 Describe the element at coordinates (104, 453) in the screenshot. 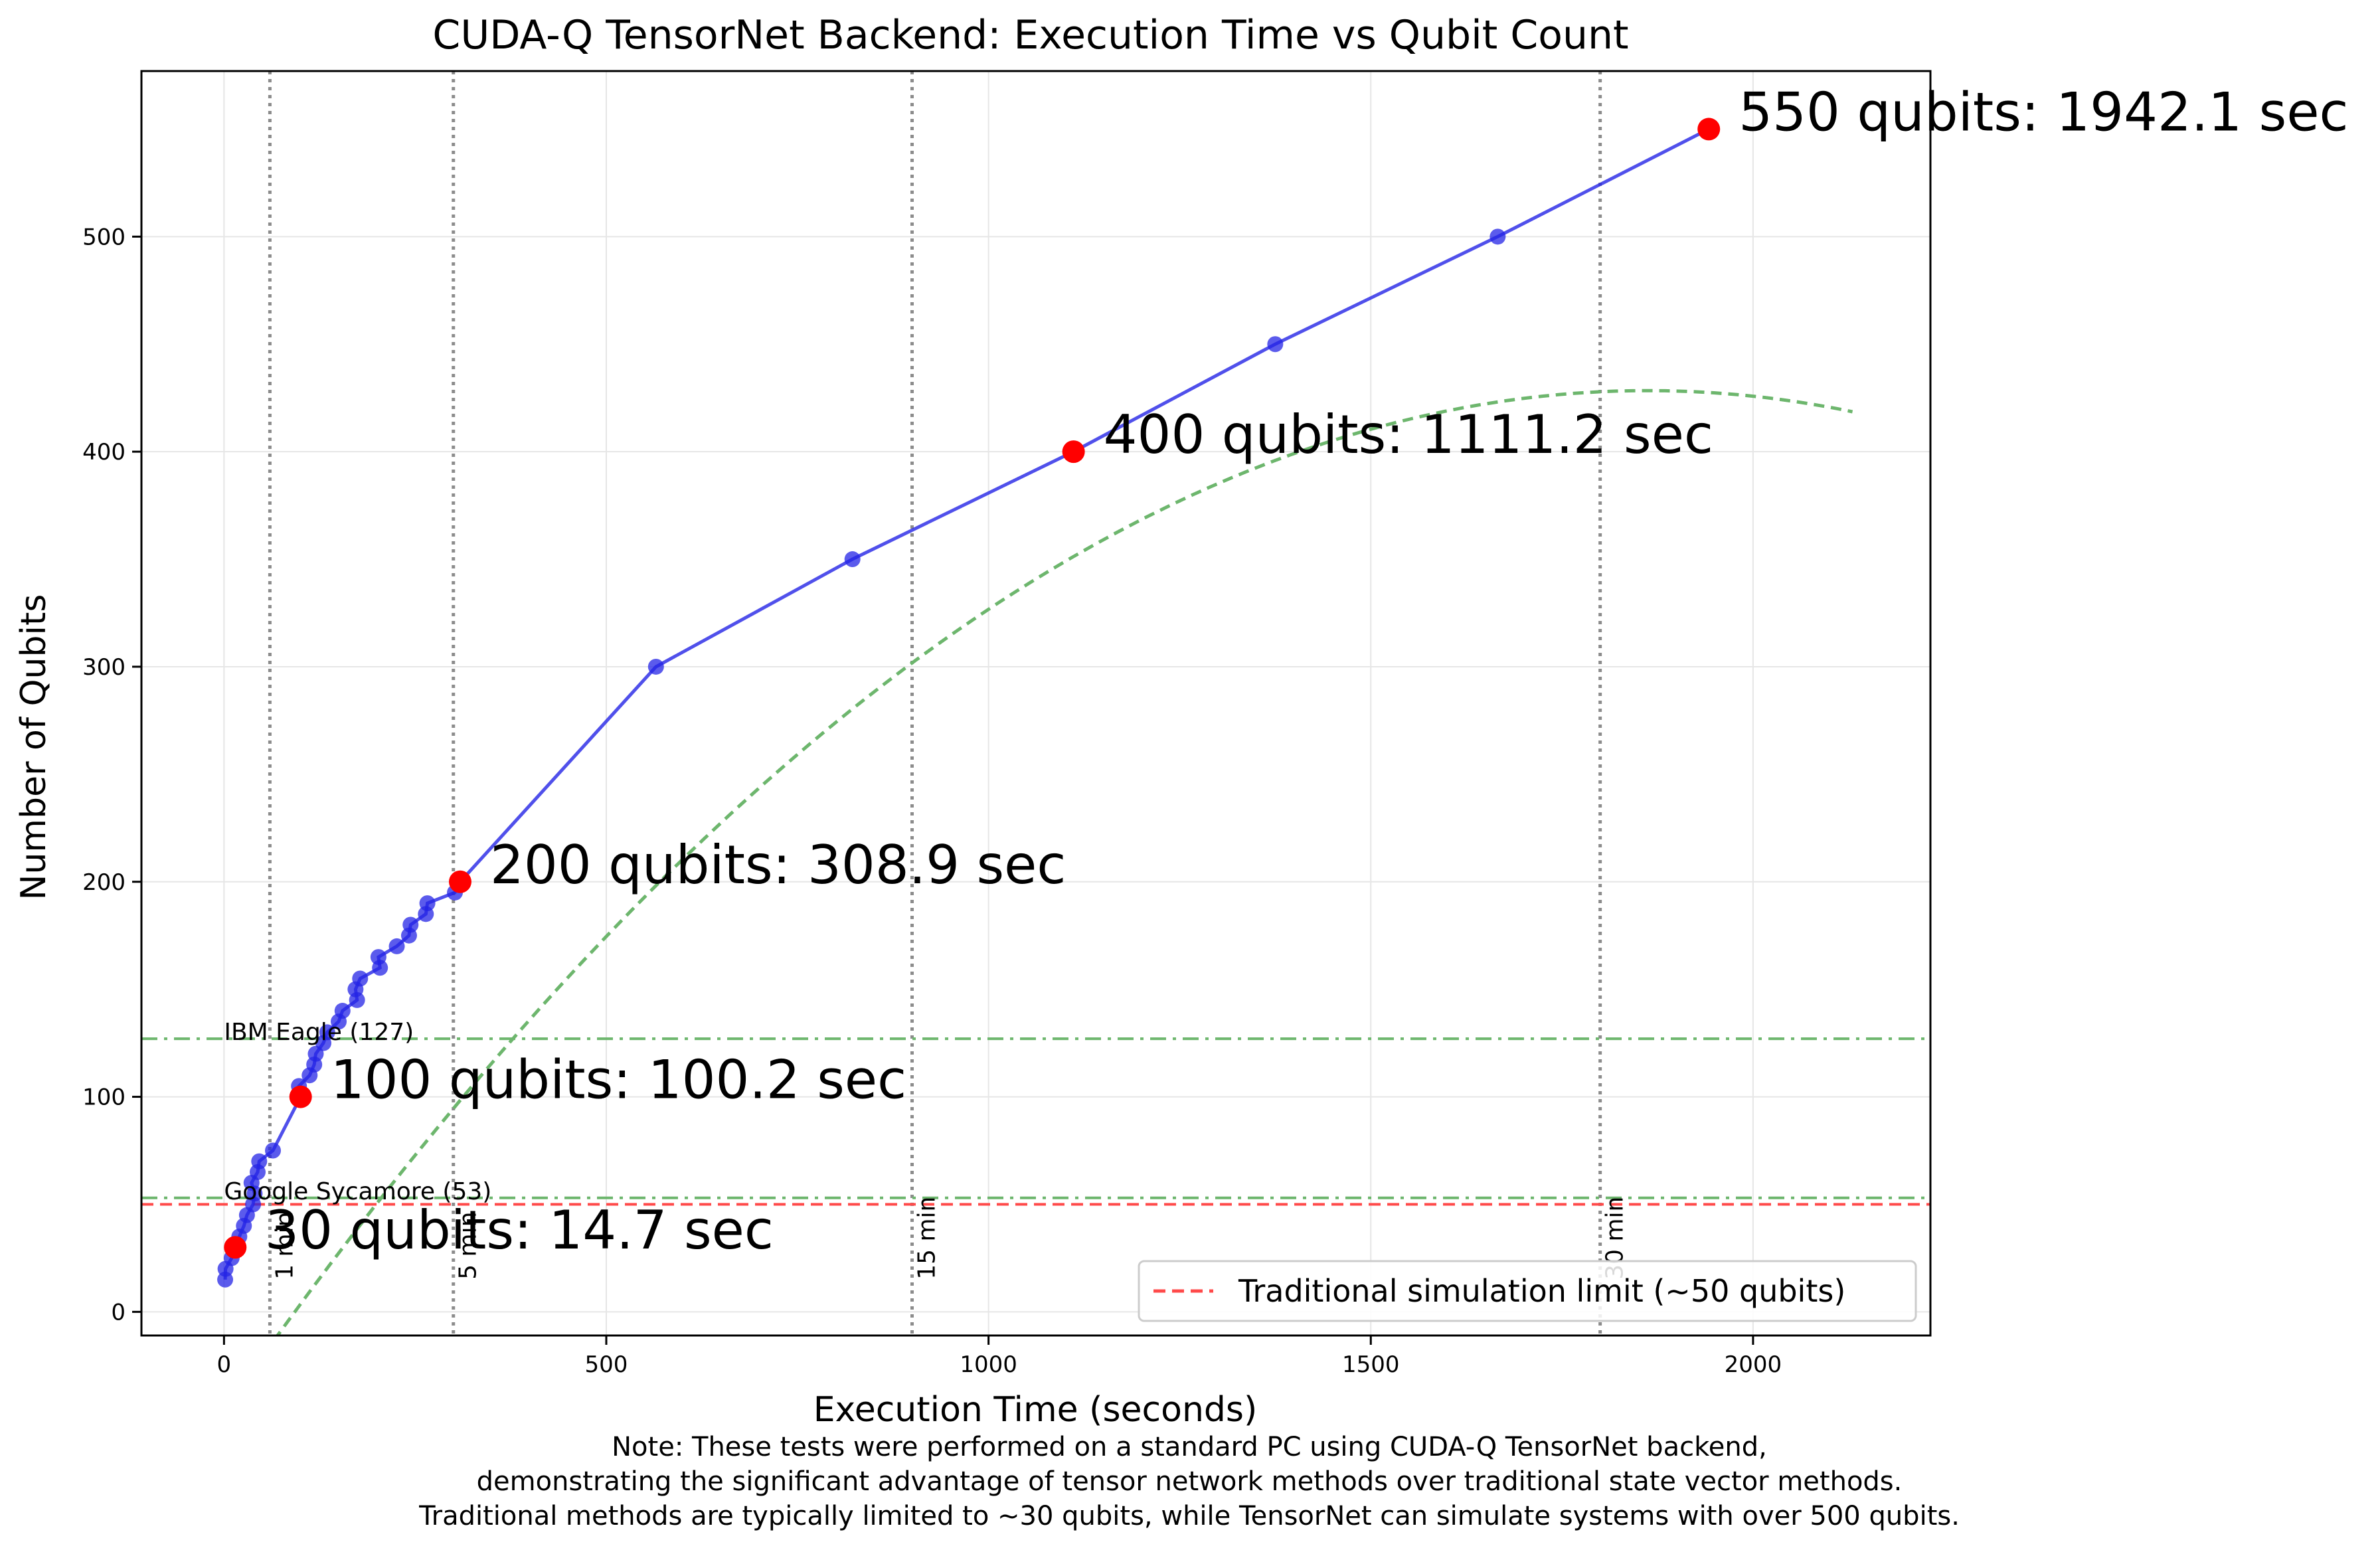

I see `y-tick-label: 400` at that location.